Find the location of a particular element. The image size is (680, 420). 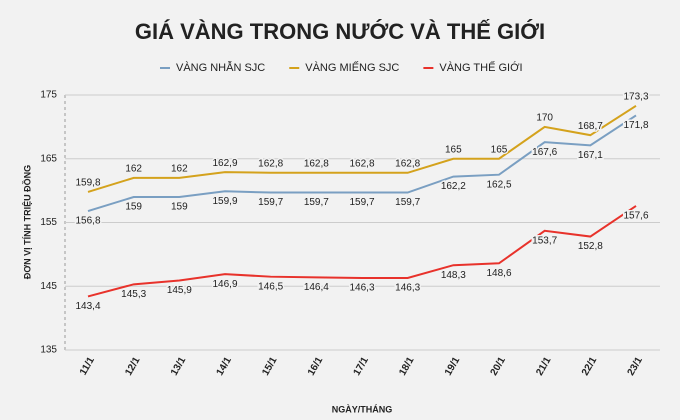

data-label: 143,4 is located at coordinates (87, 306).